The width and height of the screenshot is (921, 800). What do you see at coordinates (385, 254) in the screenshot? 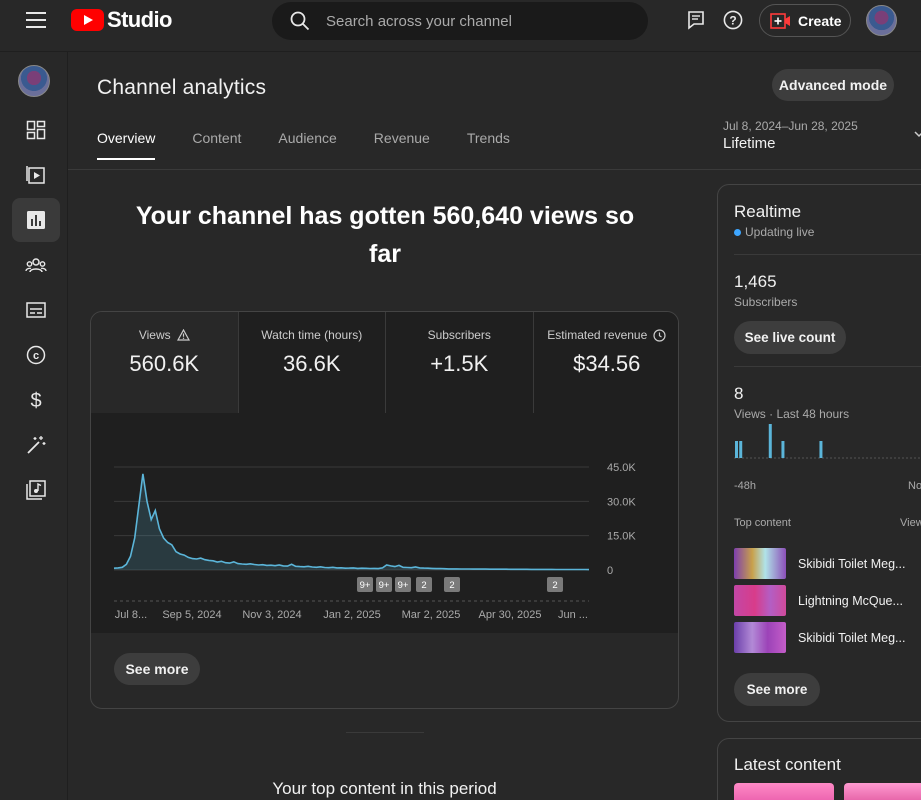
I see `headline-line-2: far` at bounding box center [385, 254].